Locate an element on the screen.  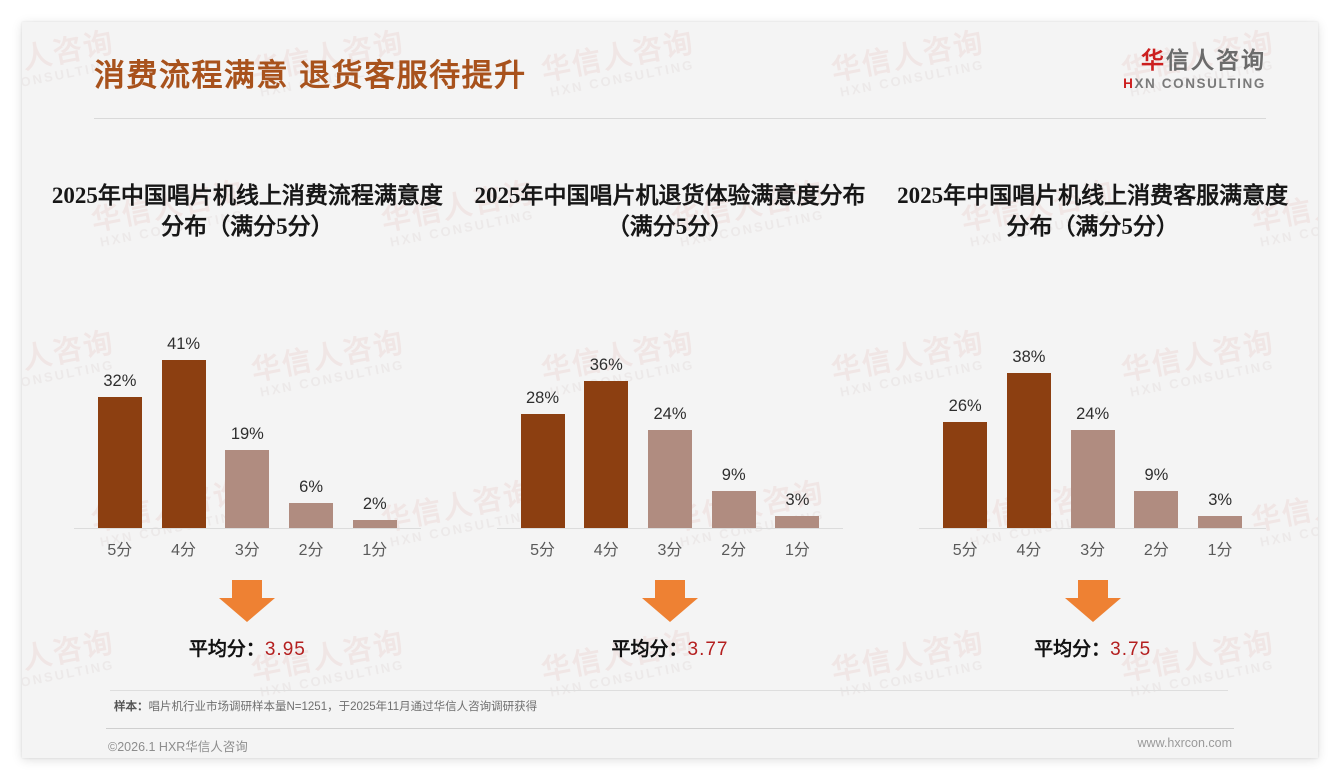
footnote-lead: 样本： is located at coordinates (131, 707).